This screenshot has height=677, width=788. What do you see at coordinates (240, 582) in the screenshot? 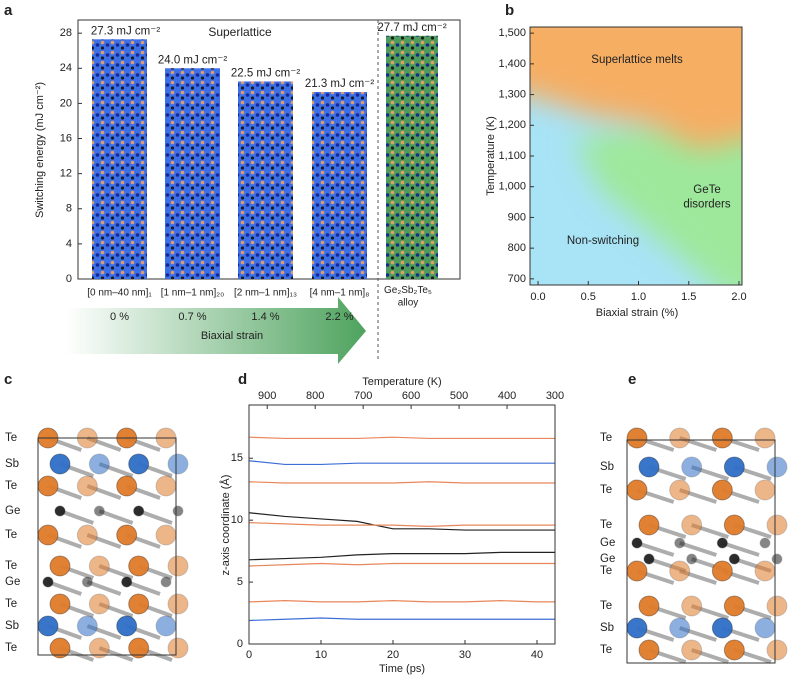
I see `y-tick-label: 5` at bounding box center [240, 582].